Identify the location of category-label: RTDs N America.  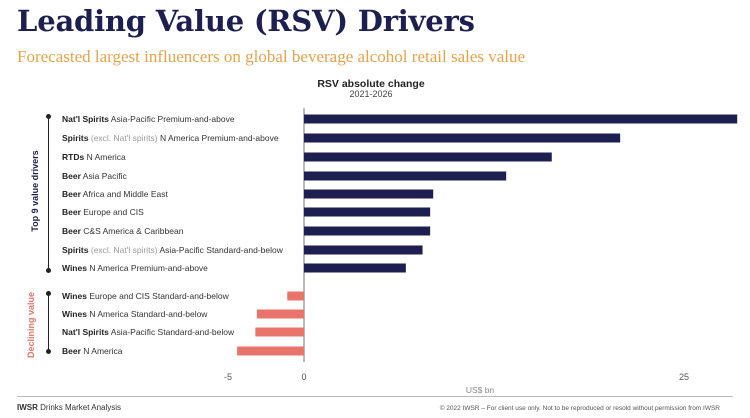
(94, 157).